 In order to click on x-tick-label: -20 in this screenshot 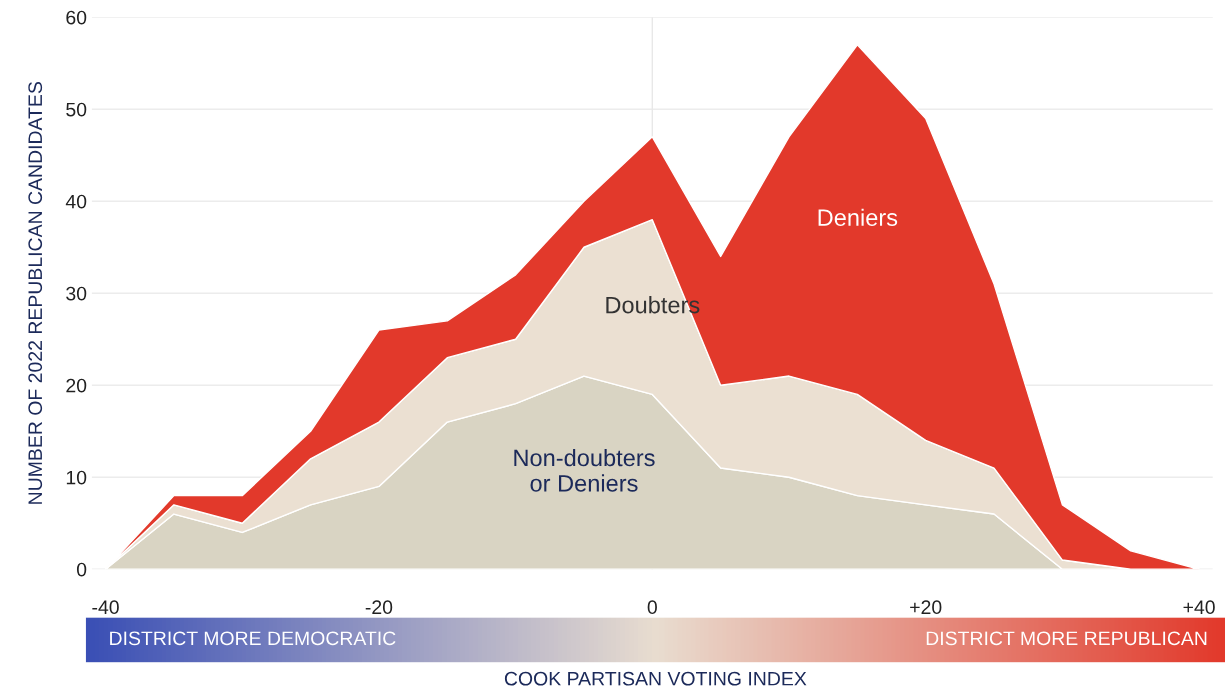, I will do `click(379, 607)`.